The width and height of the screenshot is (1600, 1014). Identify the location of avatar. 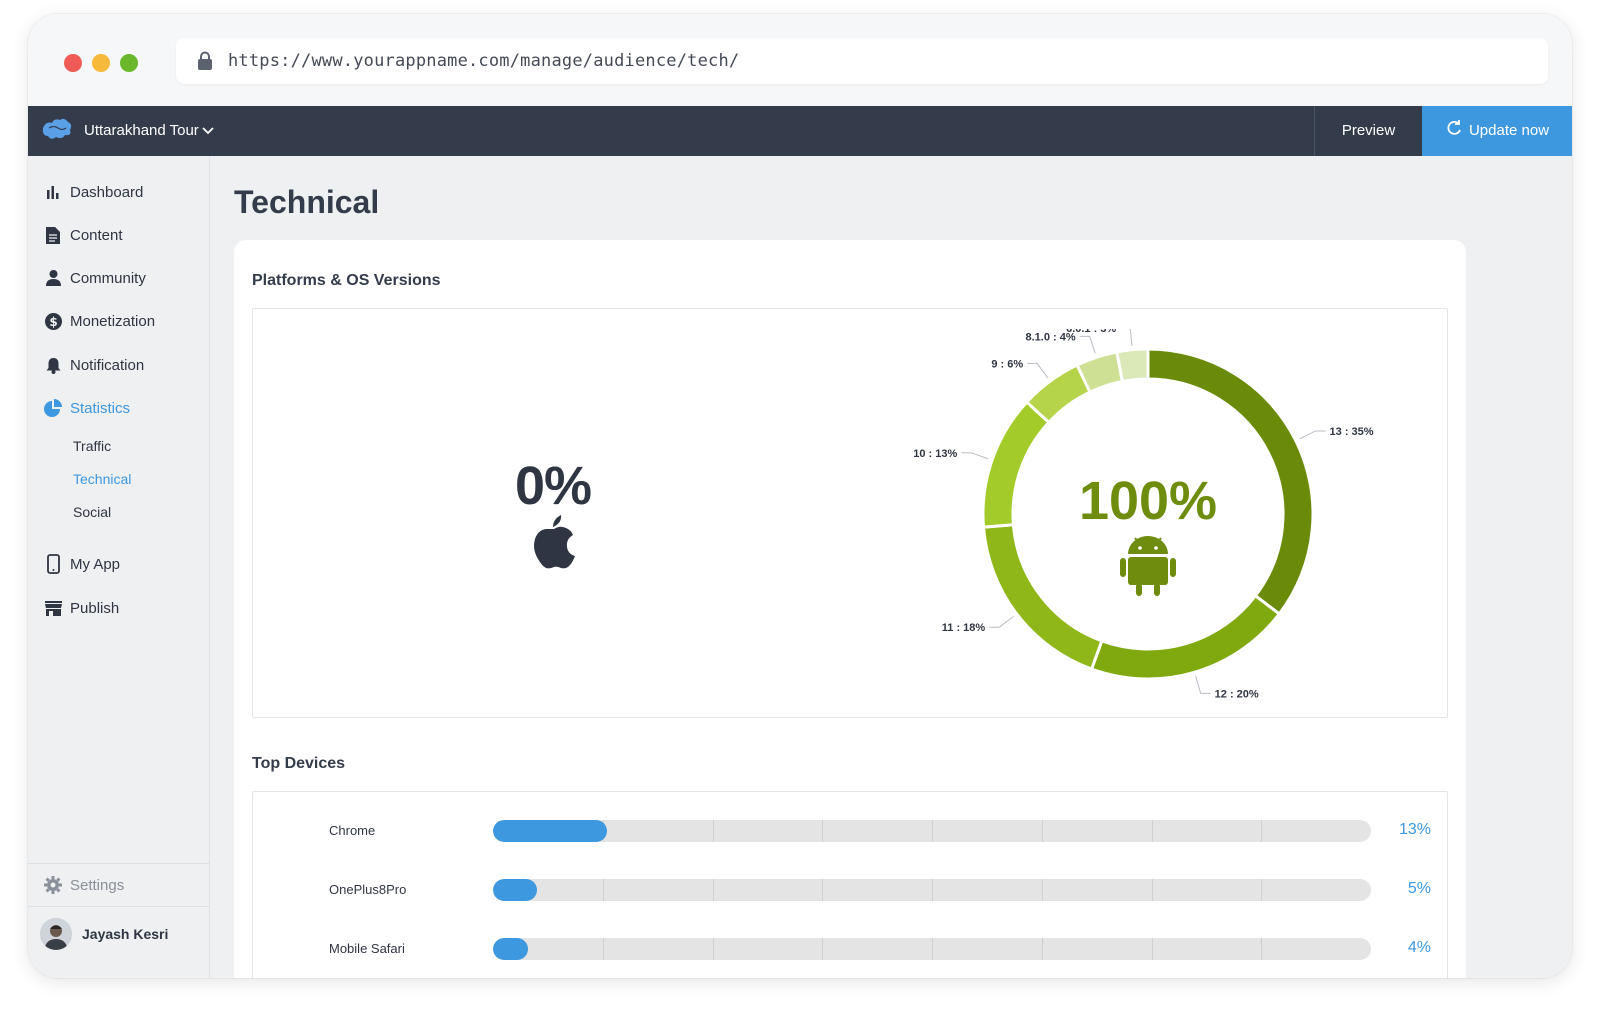
(56, 934).